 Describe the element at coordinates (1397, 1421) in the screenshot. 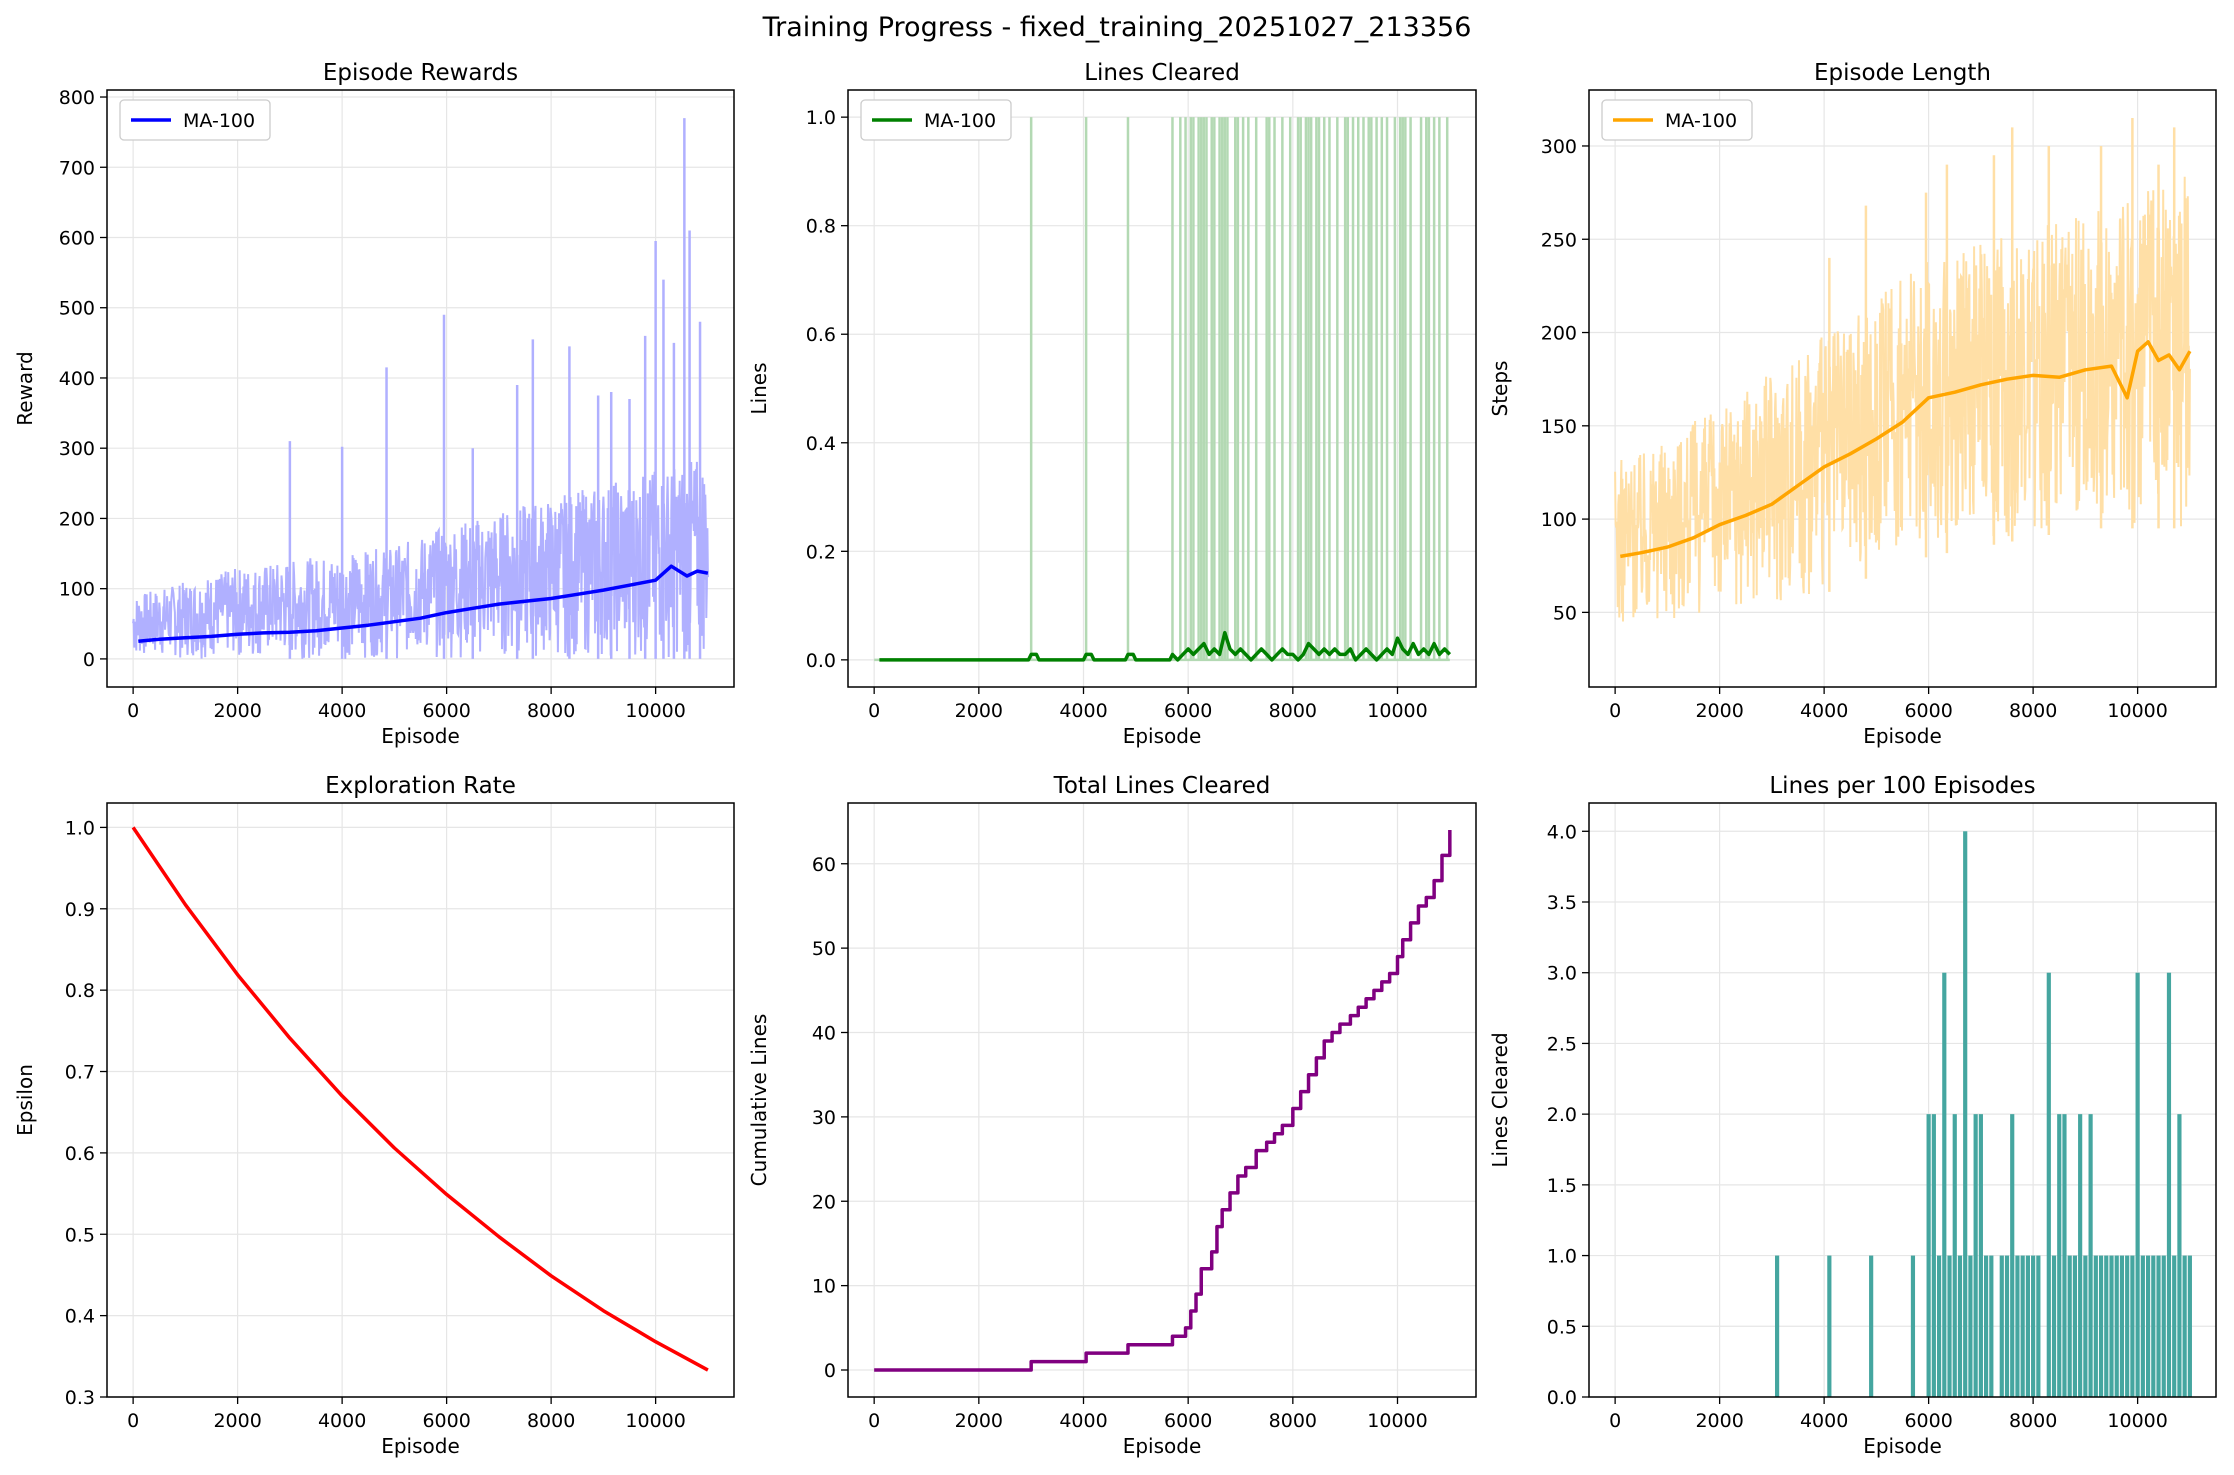

I see `x-tick-label: 10000` at that location.